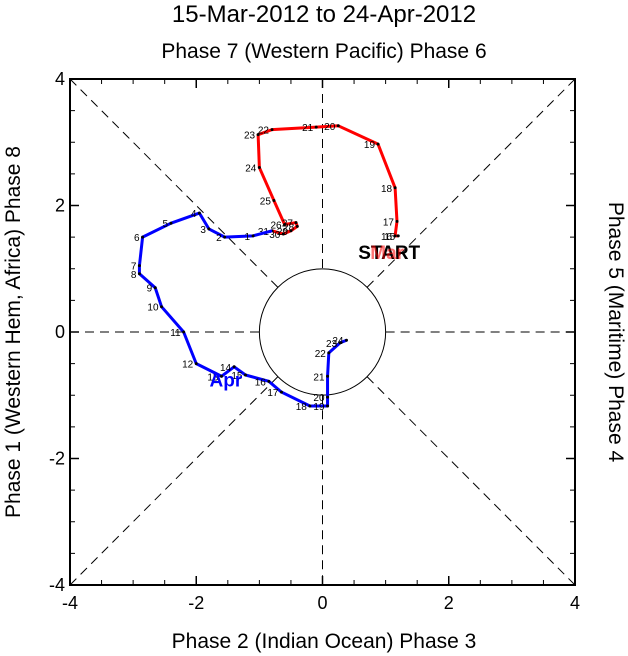  Describe the element at coordinates (277, 225) in the screenshot. I see `day-label: 26` at that location.